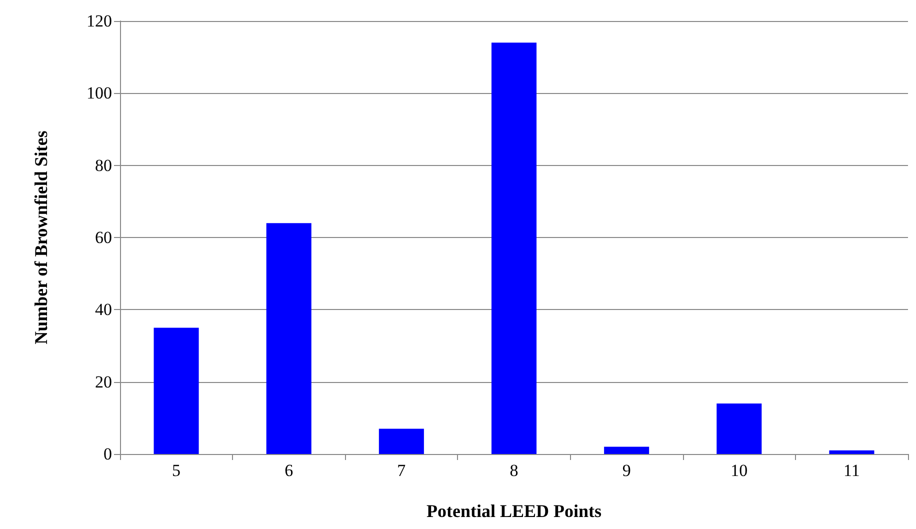  Describe the element at coordinates (626, 470) in the screenshot. I see `x-tick-label: 9` at that location.